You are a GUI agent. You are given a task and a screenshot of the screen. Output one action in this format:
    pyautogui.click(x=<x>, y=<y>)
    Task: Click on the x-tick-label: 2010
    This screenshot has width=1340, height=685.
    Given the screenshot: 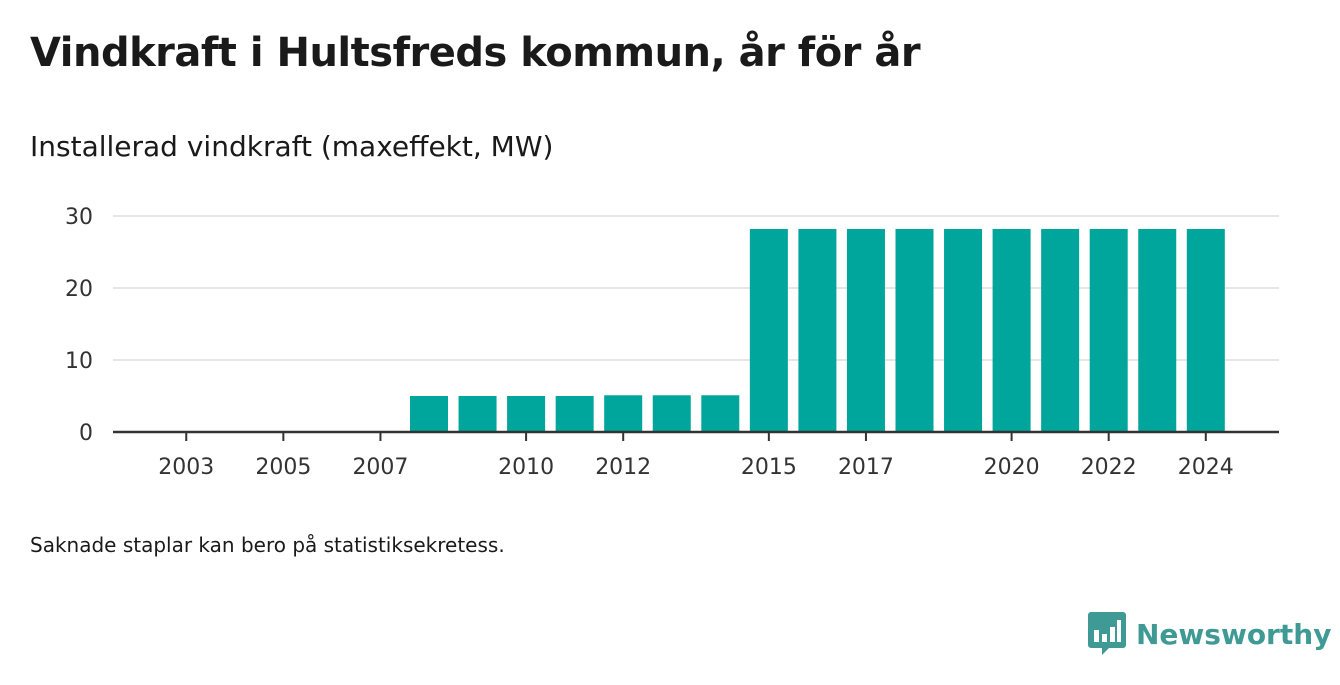 What is the action you would take?
    pyautogui.click(x=526, y=467)
    